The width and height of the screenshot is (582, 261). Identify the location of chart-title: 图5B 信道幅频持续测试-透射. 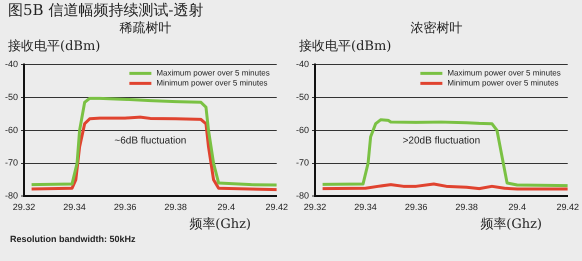
(105, 10).